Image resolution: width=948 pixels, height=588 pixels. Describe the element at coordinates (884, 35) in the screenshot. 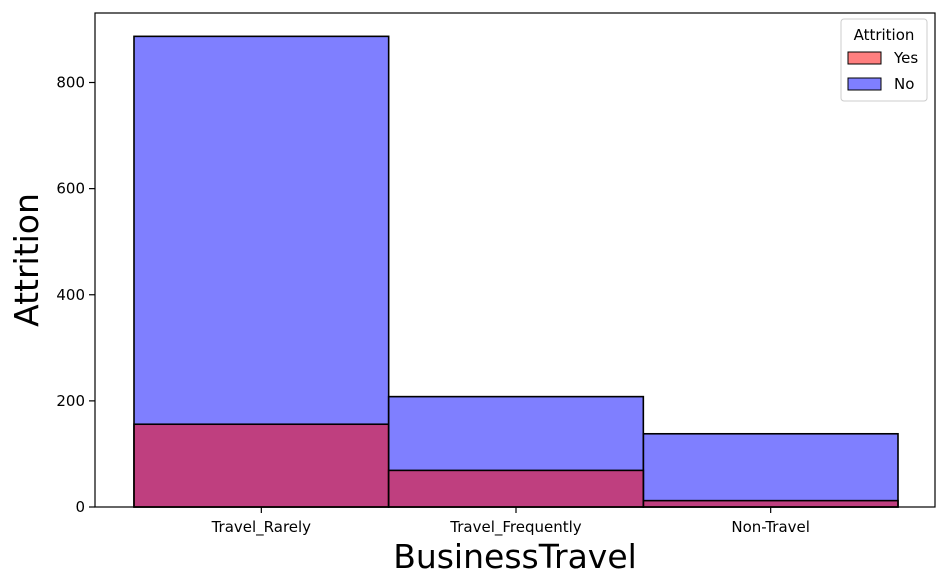

I see `legend-title: Attrition` at that location.